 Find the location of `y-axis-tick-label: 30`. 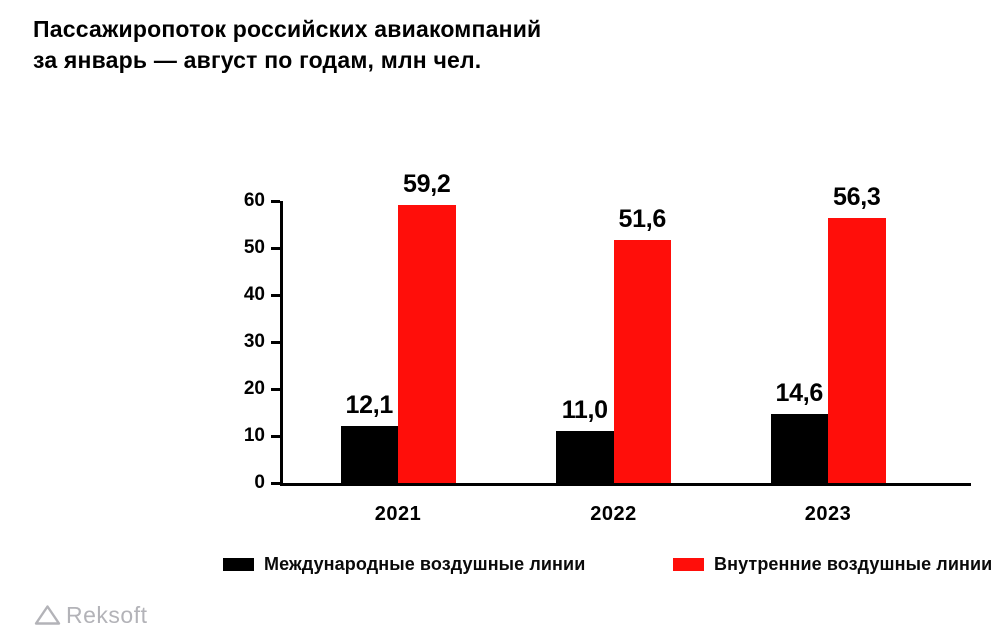

y-axis-tick-label: 30 is located at coordinates (254, 341).